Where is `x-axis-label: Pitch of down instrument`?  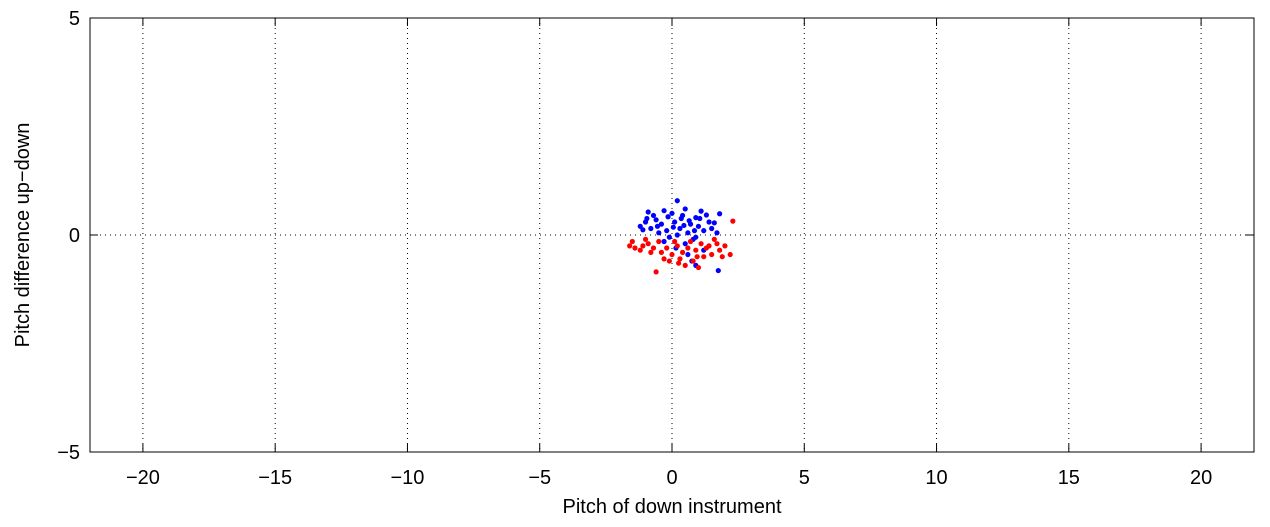
x-axis-label: Pitch of down instrument is located at coordinates (672, 507).